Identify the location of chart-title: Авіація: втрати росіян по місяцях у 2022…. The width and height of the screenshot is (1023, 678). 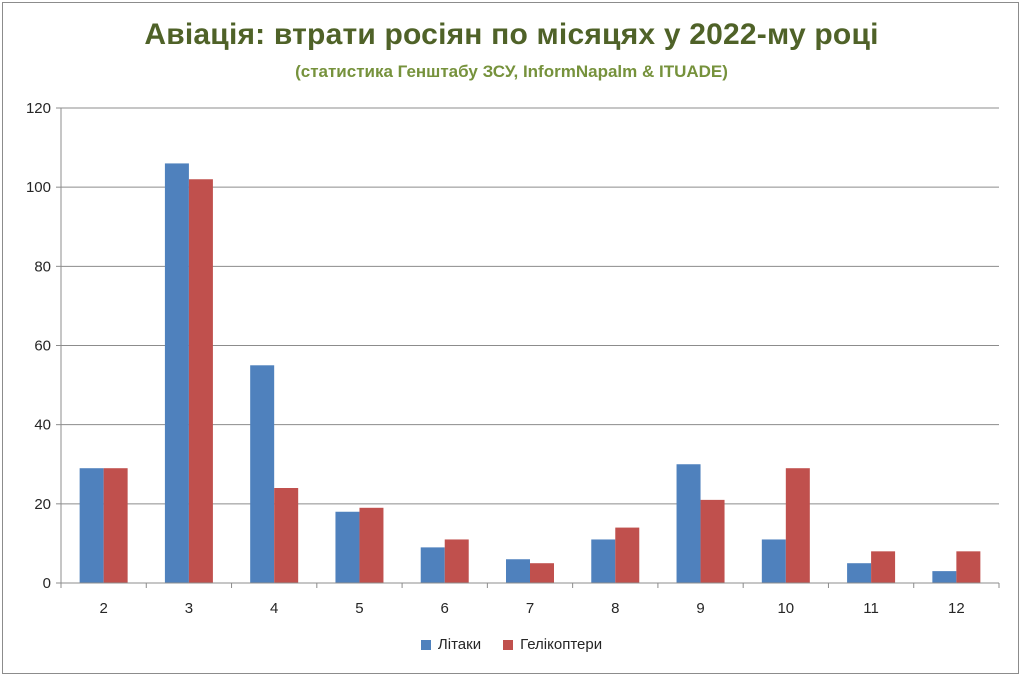
(511, 34).